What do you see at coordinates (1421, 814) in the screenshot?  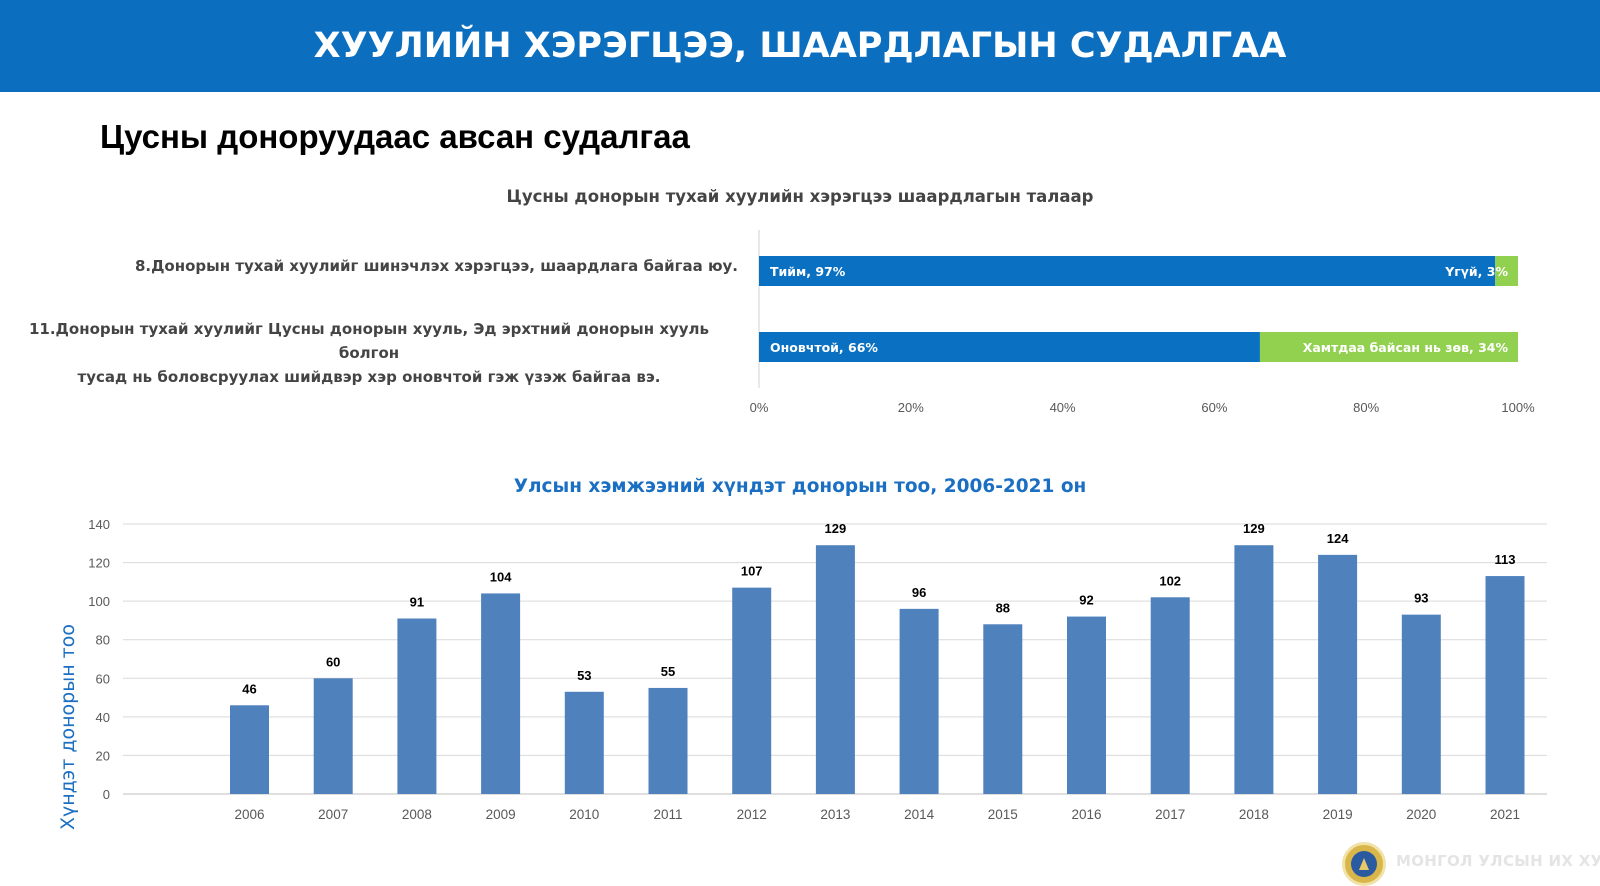 I see `donor-x-tick-label: 2020` at bounding box center [1421, 814].